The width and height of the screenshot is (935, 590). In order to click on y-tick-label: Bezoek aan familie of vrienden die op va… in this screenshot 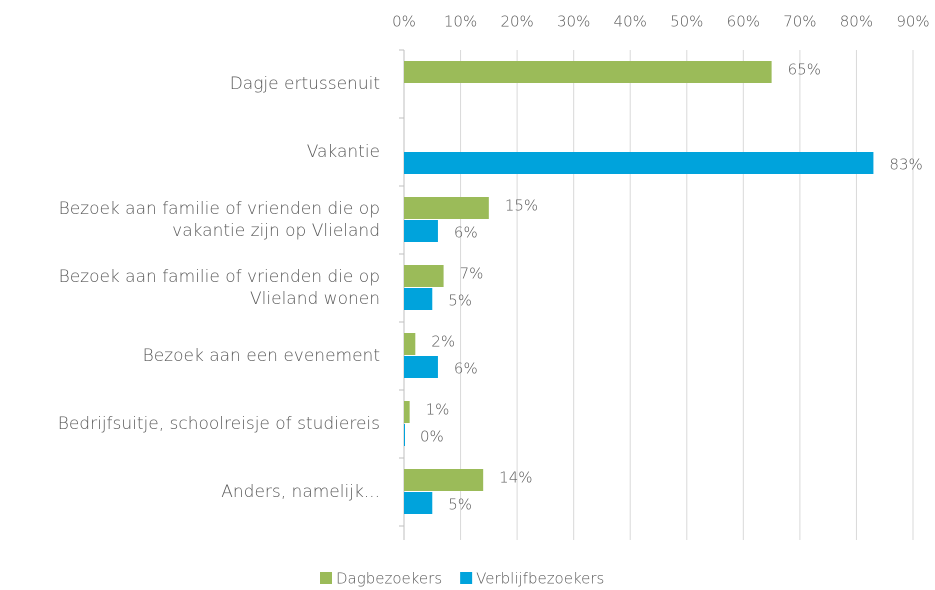, I will do `click(219, 220)`.